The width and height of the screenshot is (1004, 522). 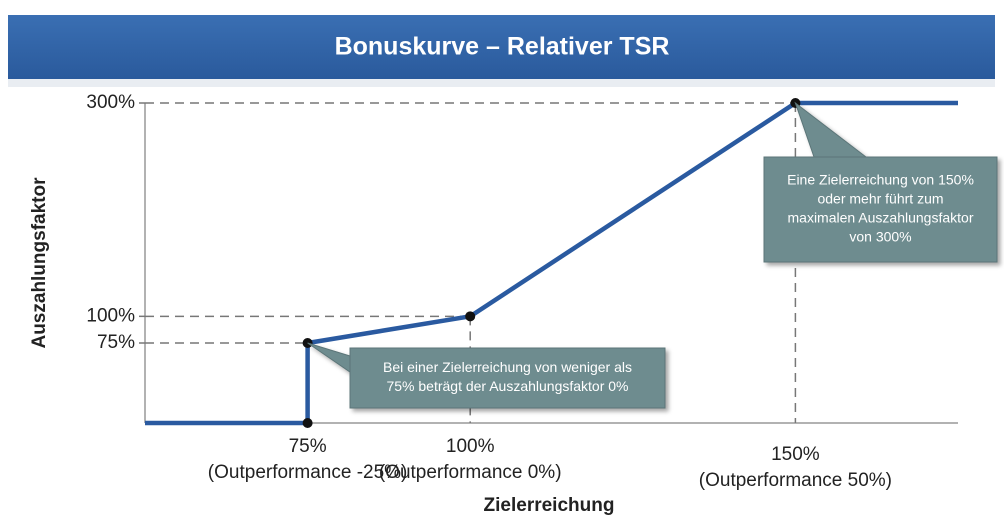 I want to click on callout-text: maximalen Auszahlungsfaktor, so click(x=881, y=218).